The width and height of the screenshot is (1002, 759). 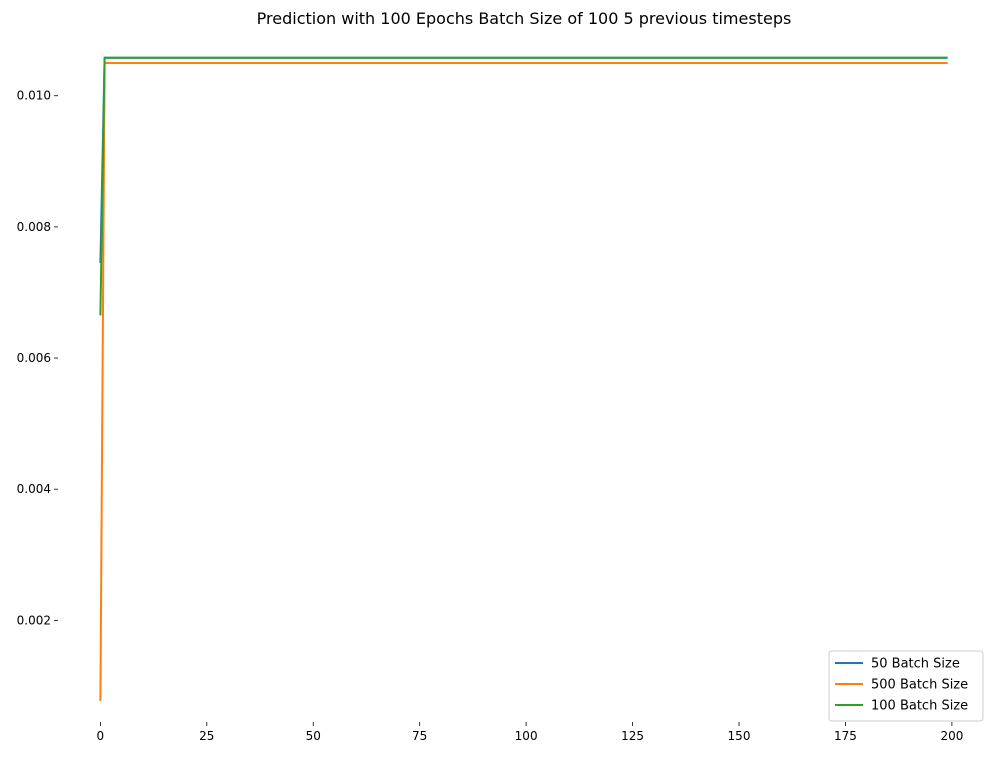 I want to click on x-tick-label: 150, so click(x=739, y=736).